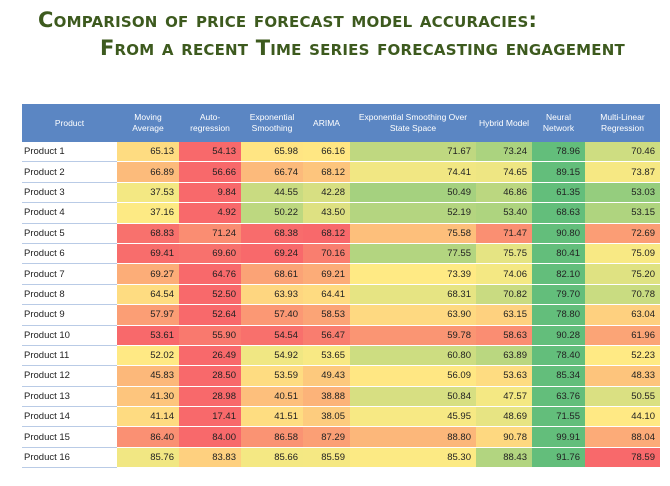 The width and height of the screenshot is (670, 486). What do you see at coordinates (622, 295) in the screenshot?
I see `accuracy-value-cell: 70.78` at bounding box center [622, 295].